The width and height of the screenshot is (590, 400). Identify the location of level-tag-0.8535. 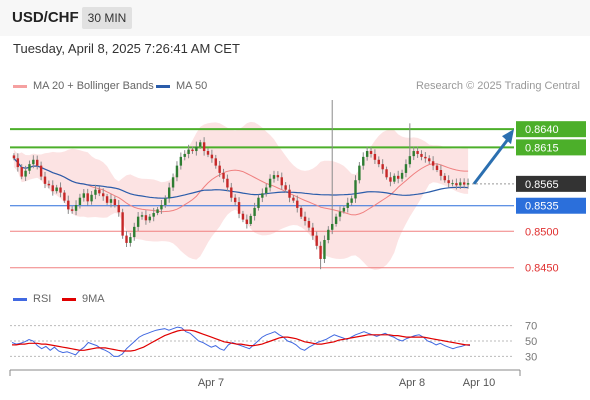
(551, 205).